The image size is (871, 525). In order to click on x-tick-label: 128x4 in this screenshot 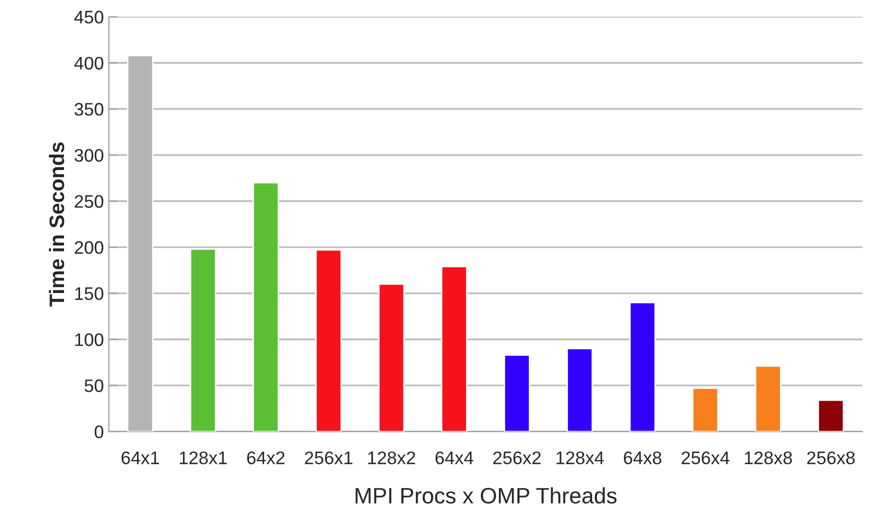, I will do `click(580, 457)`.